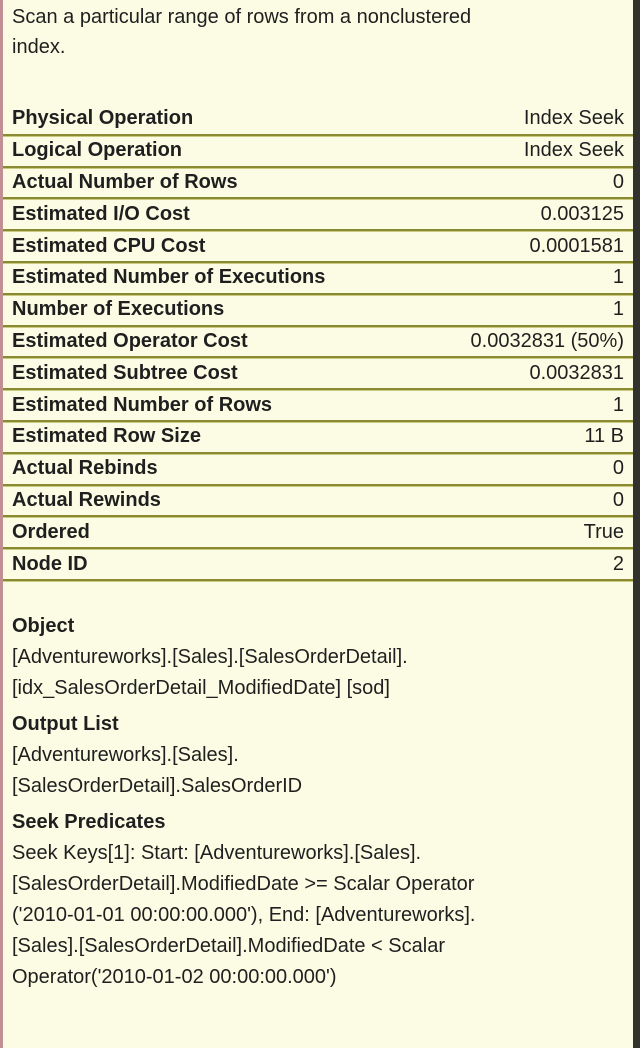 The width and height of the screenshot is (640, 1048). Describe the element at coordinates (101, 213) in the screenshot. I see `property-label: Estimated I/O Cost` at that location.